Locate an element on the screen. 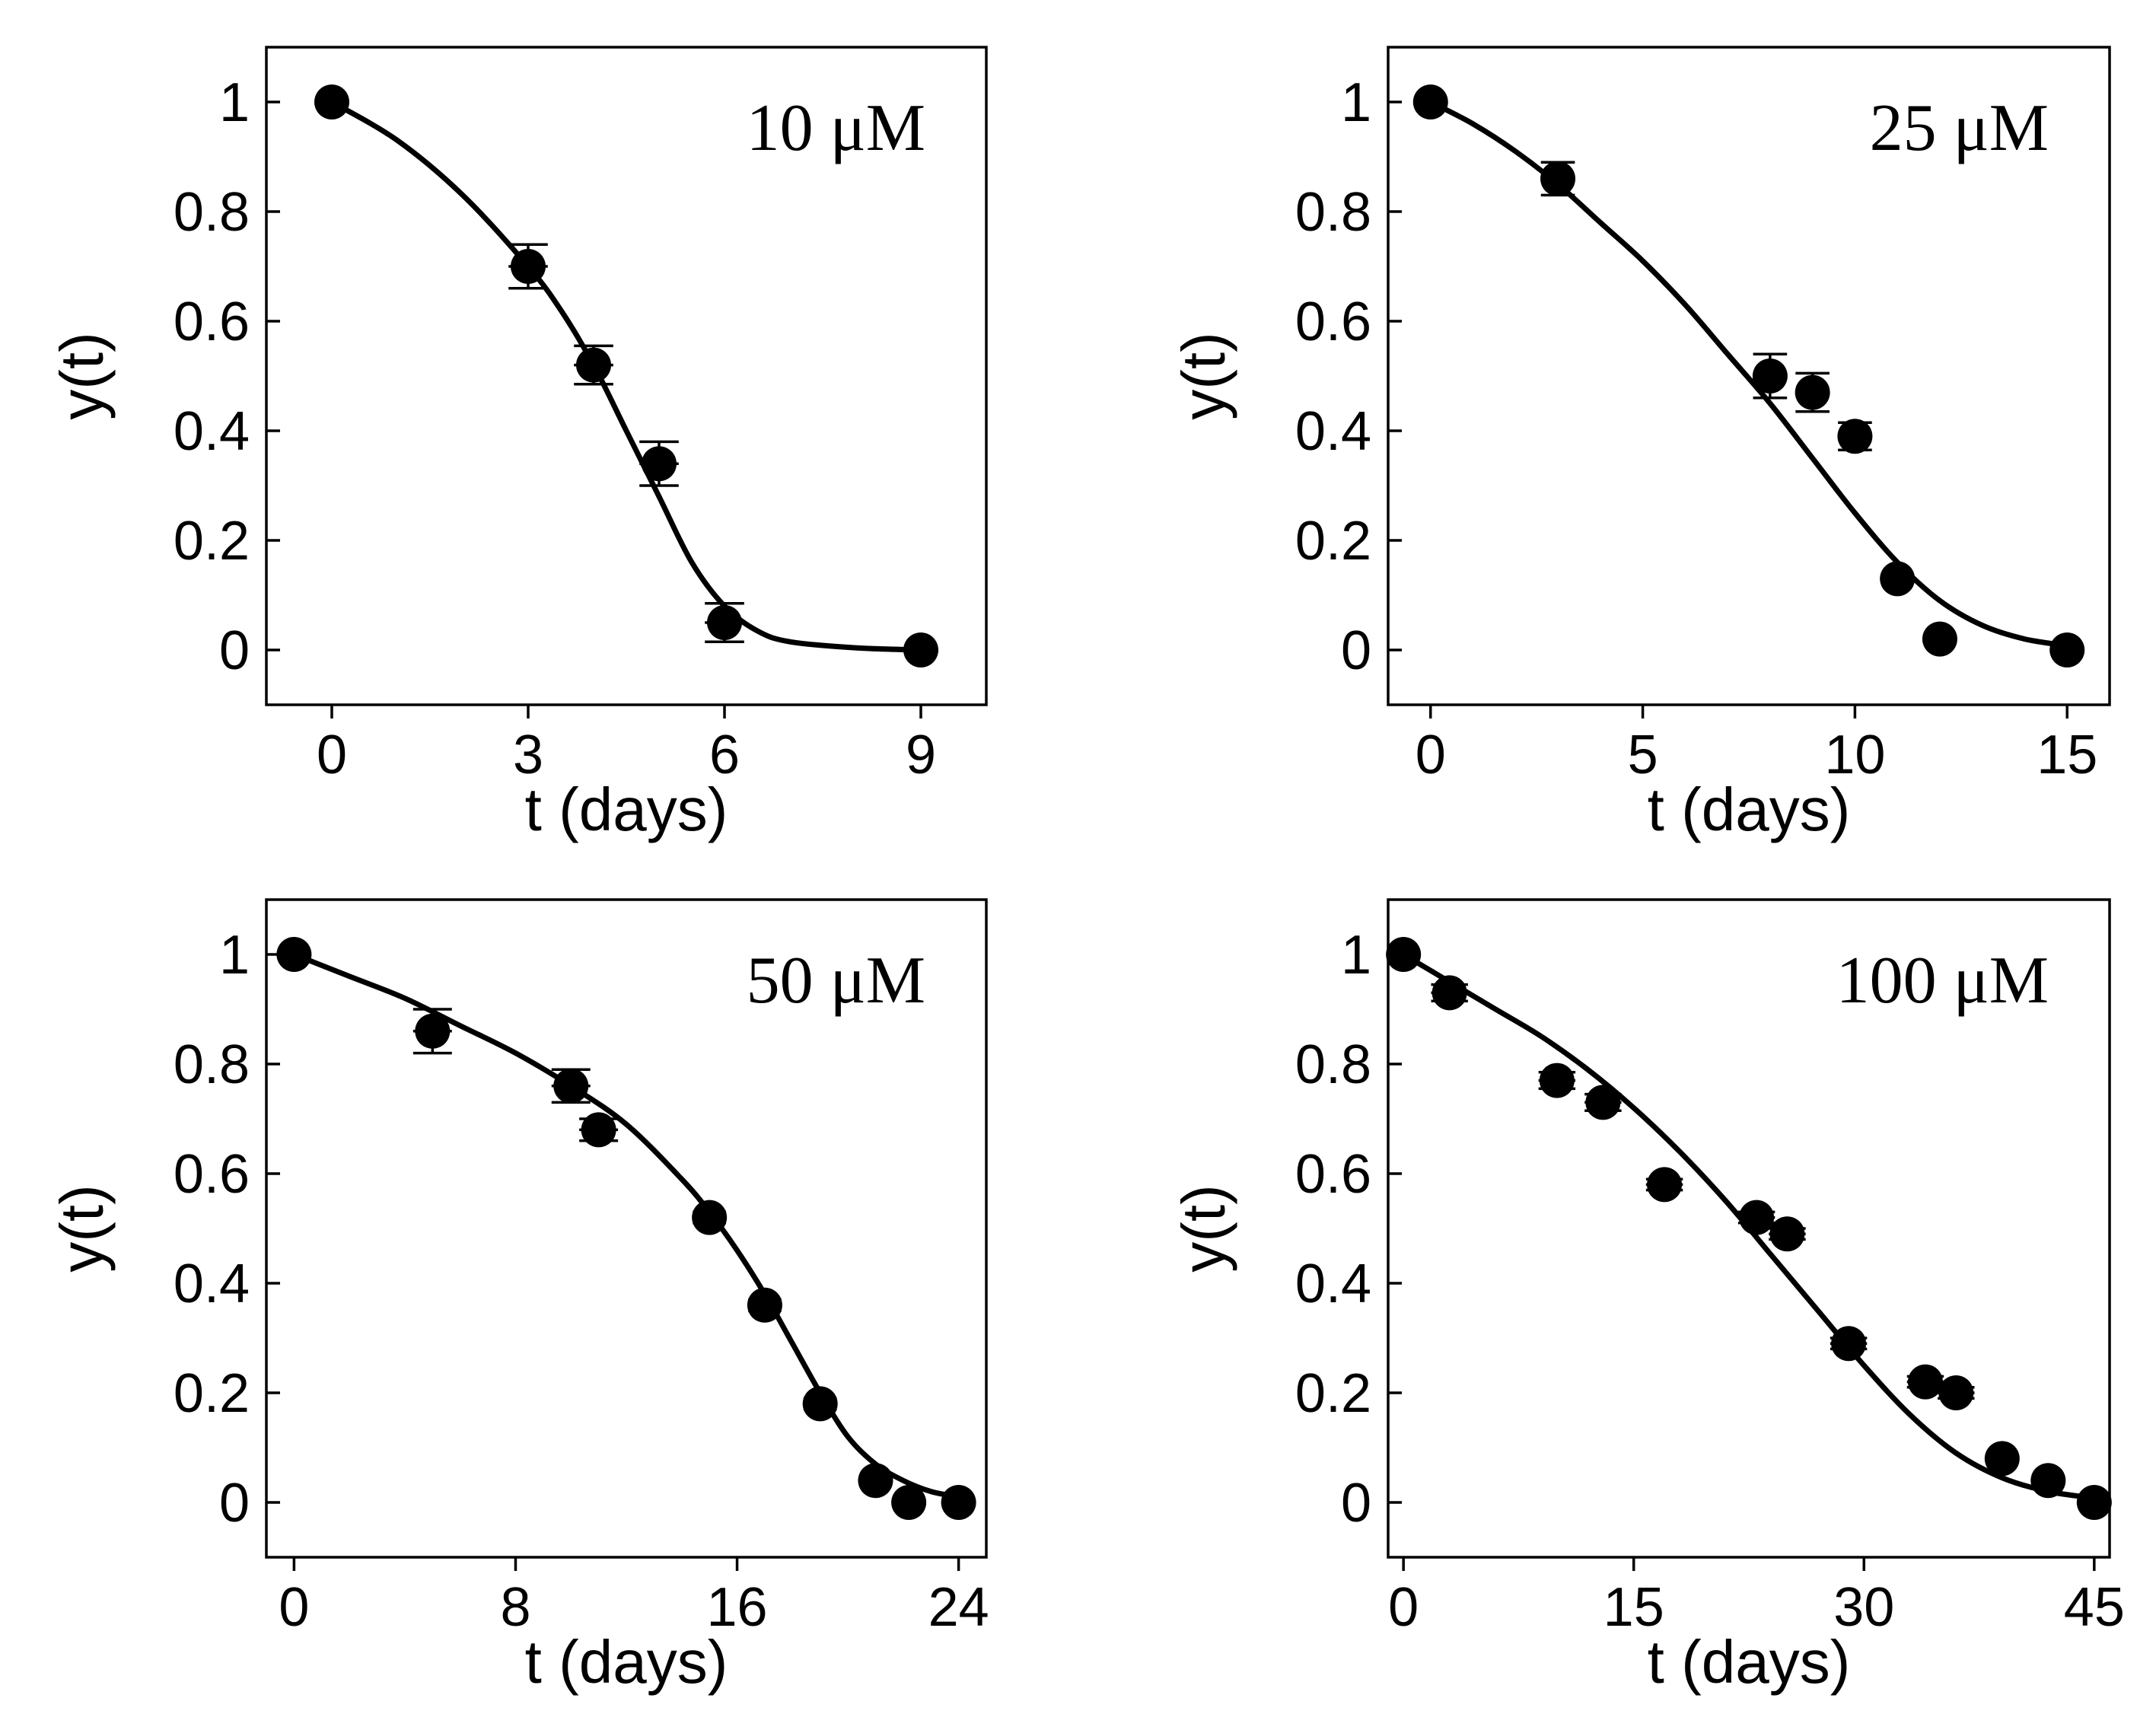  panel-title: 10 μM is located at coordinates (836, 128).